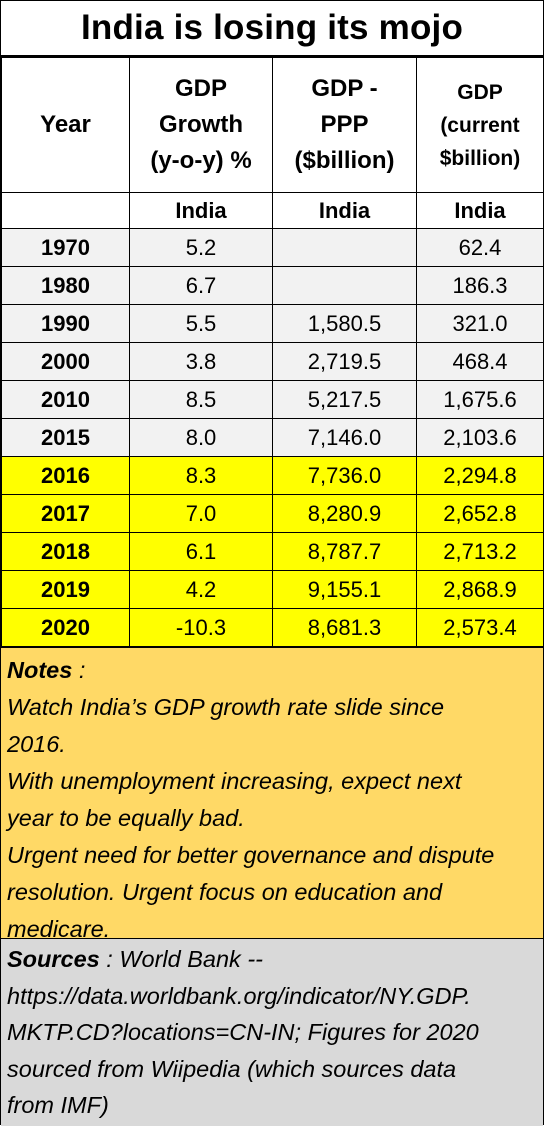  What do you see at coordinates (344, 627) in the screenshot?
I see `gdp-ppp-cell: 8,681.3` at bounding box center [344, 627].